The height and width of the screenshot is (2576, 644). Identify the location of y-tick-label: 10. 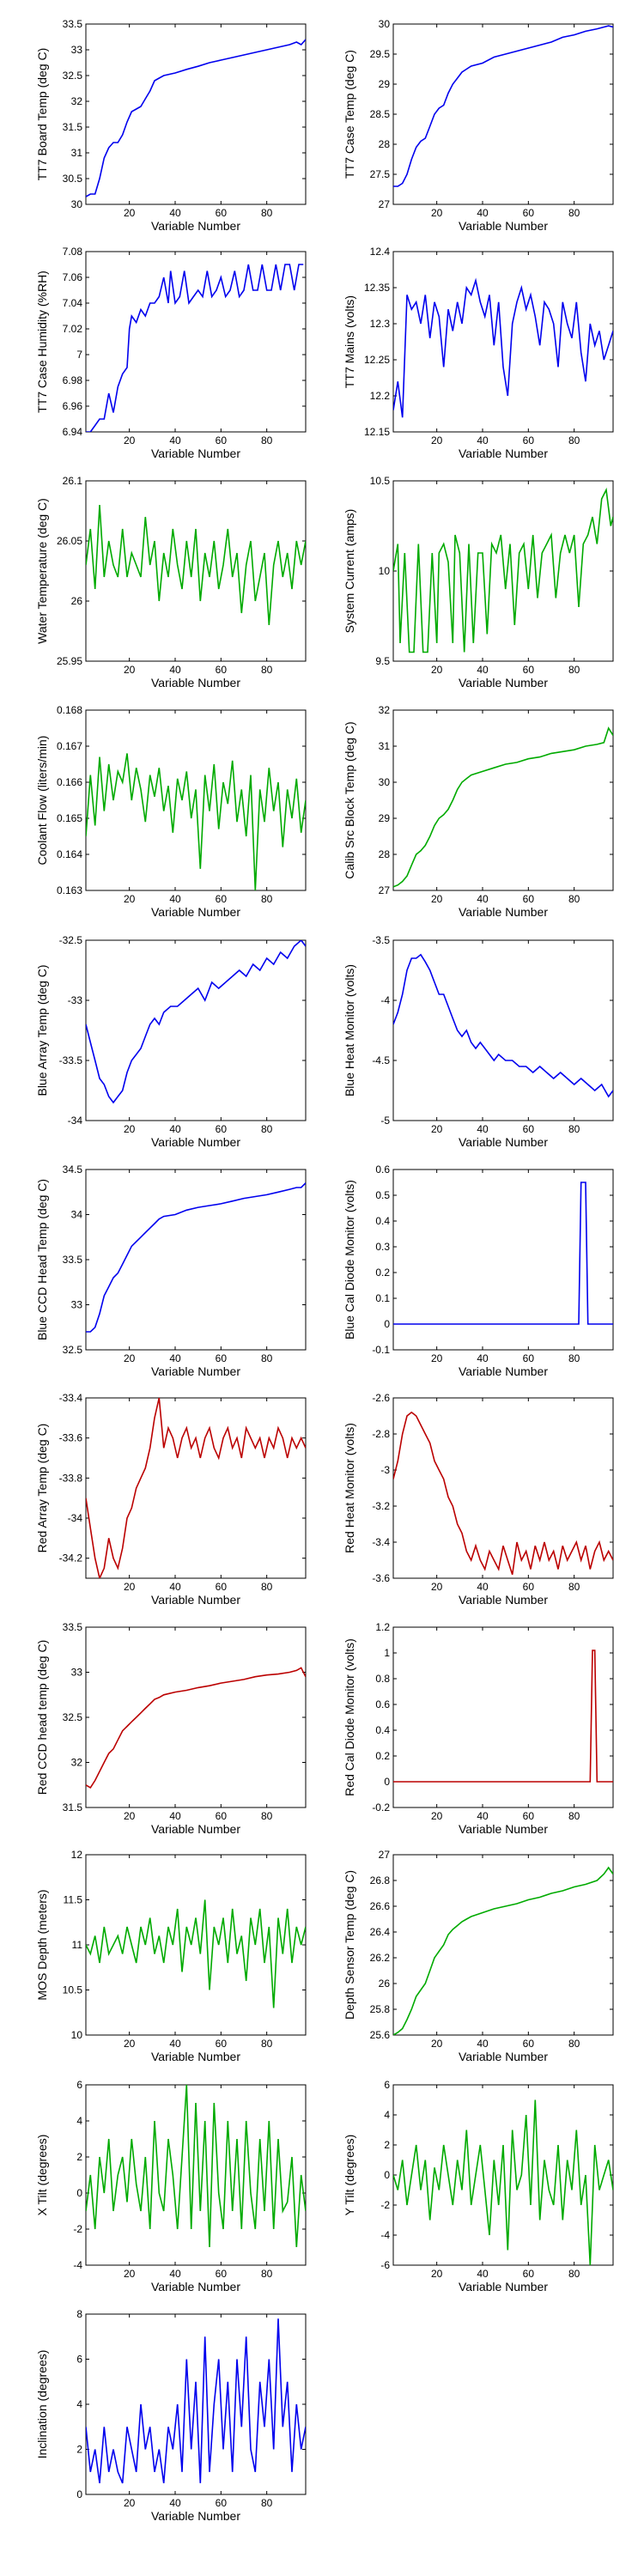
(385, 571).